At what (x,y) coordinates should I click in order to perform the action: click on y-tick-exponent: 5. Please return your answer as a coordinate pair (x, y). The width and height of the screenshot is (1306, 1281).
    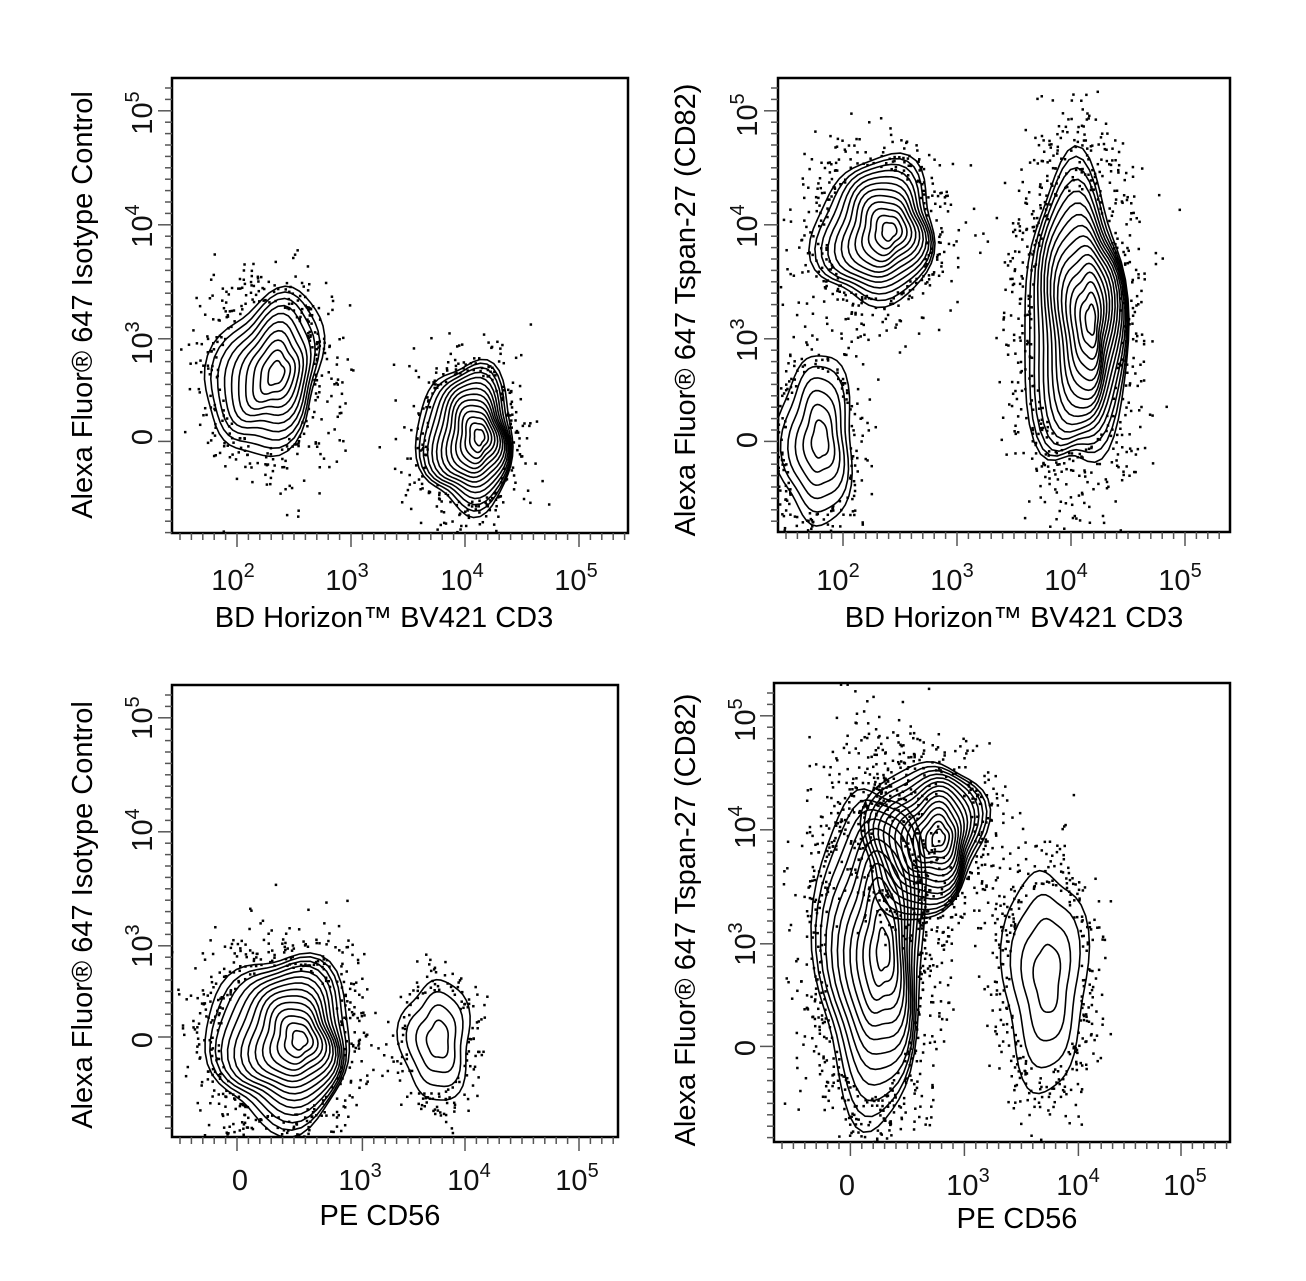
    Looking at the image, I should click on (736, 703).